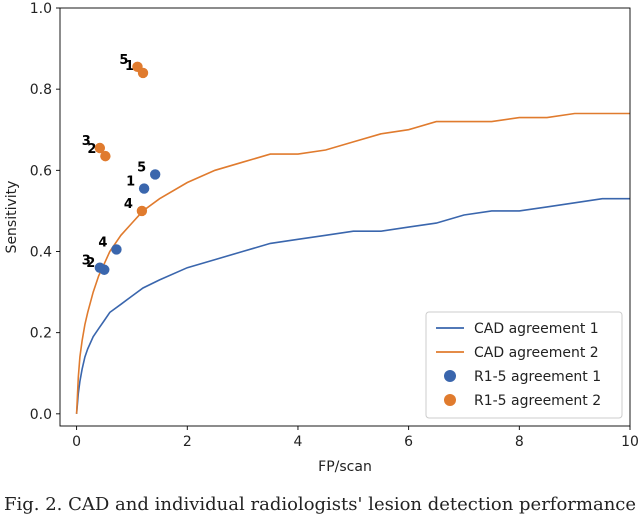  What do you see at coordinates (12, 217) in the screenshot?
I see `y-axis-title: Sensitivity` at bounding box center [12, 217].